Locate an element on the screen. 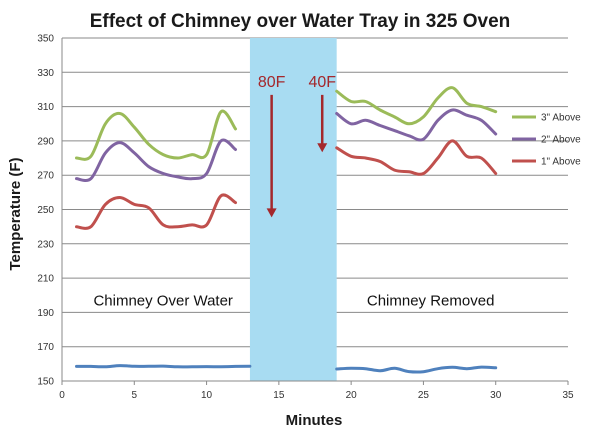 The image size is (600, 433). x-tick-label: 0 is located at coordinates (62, 395).